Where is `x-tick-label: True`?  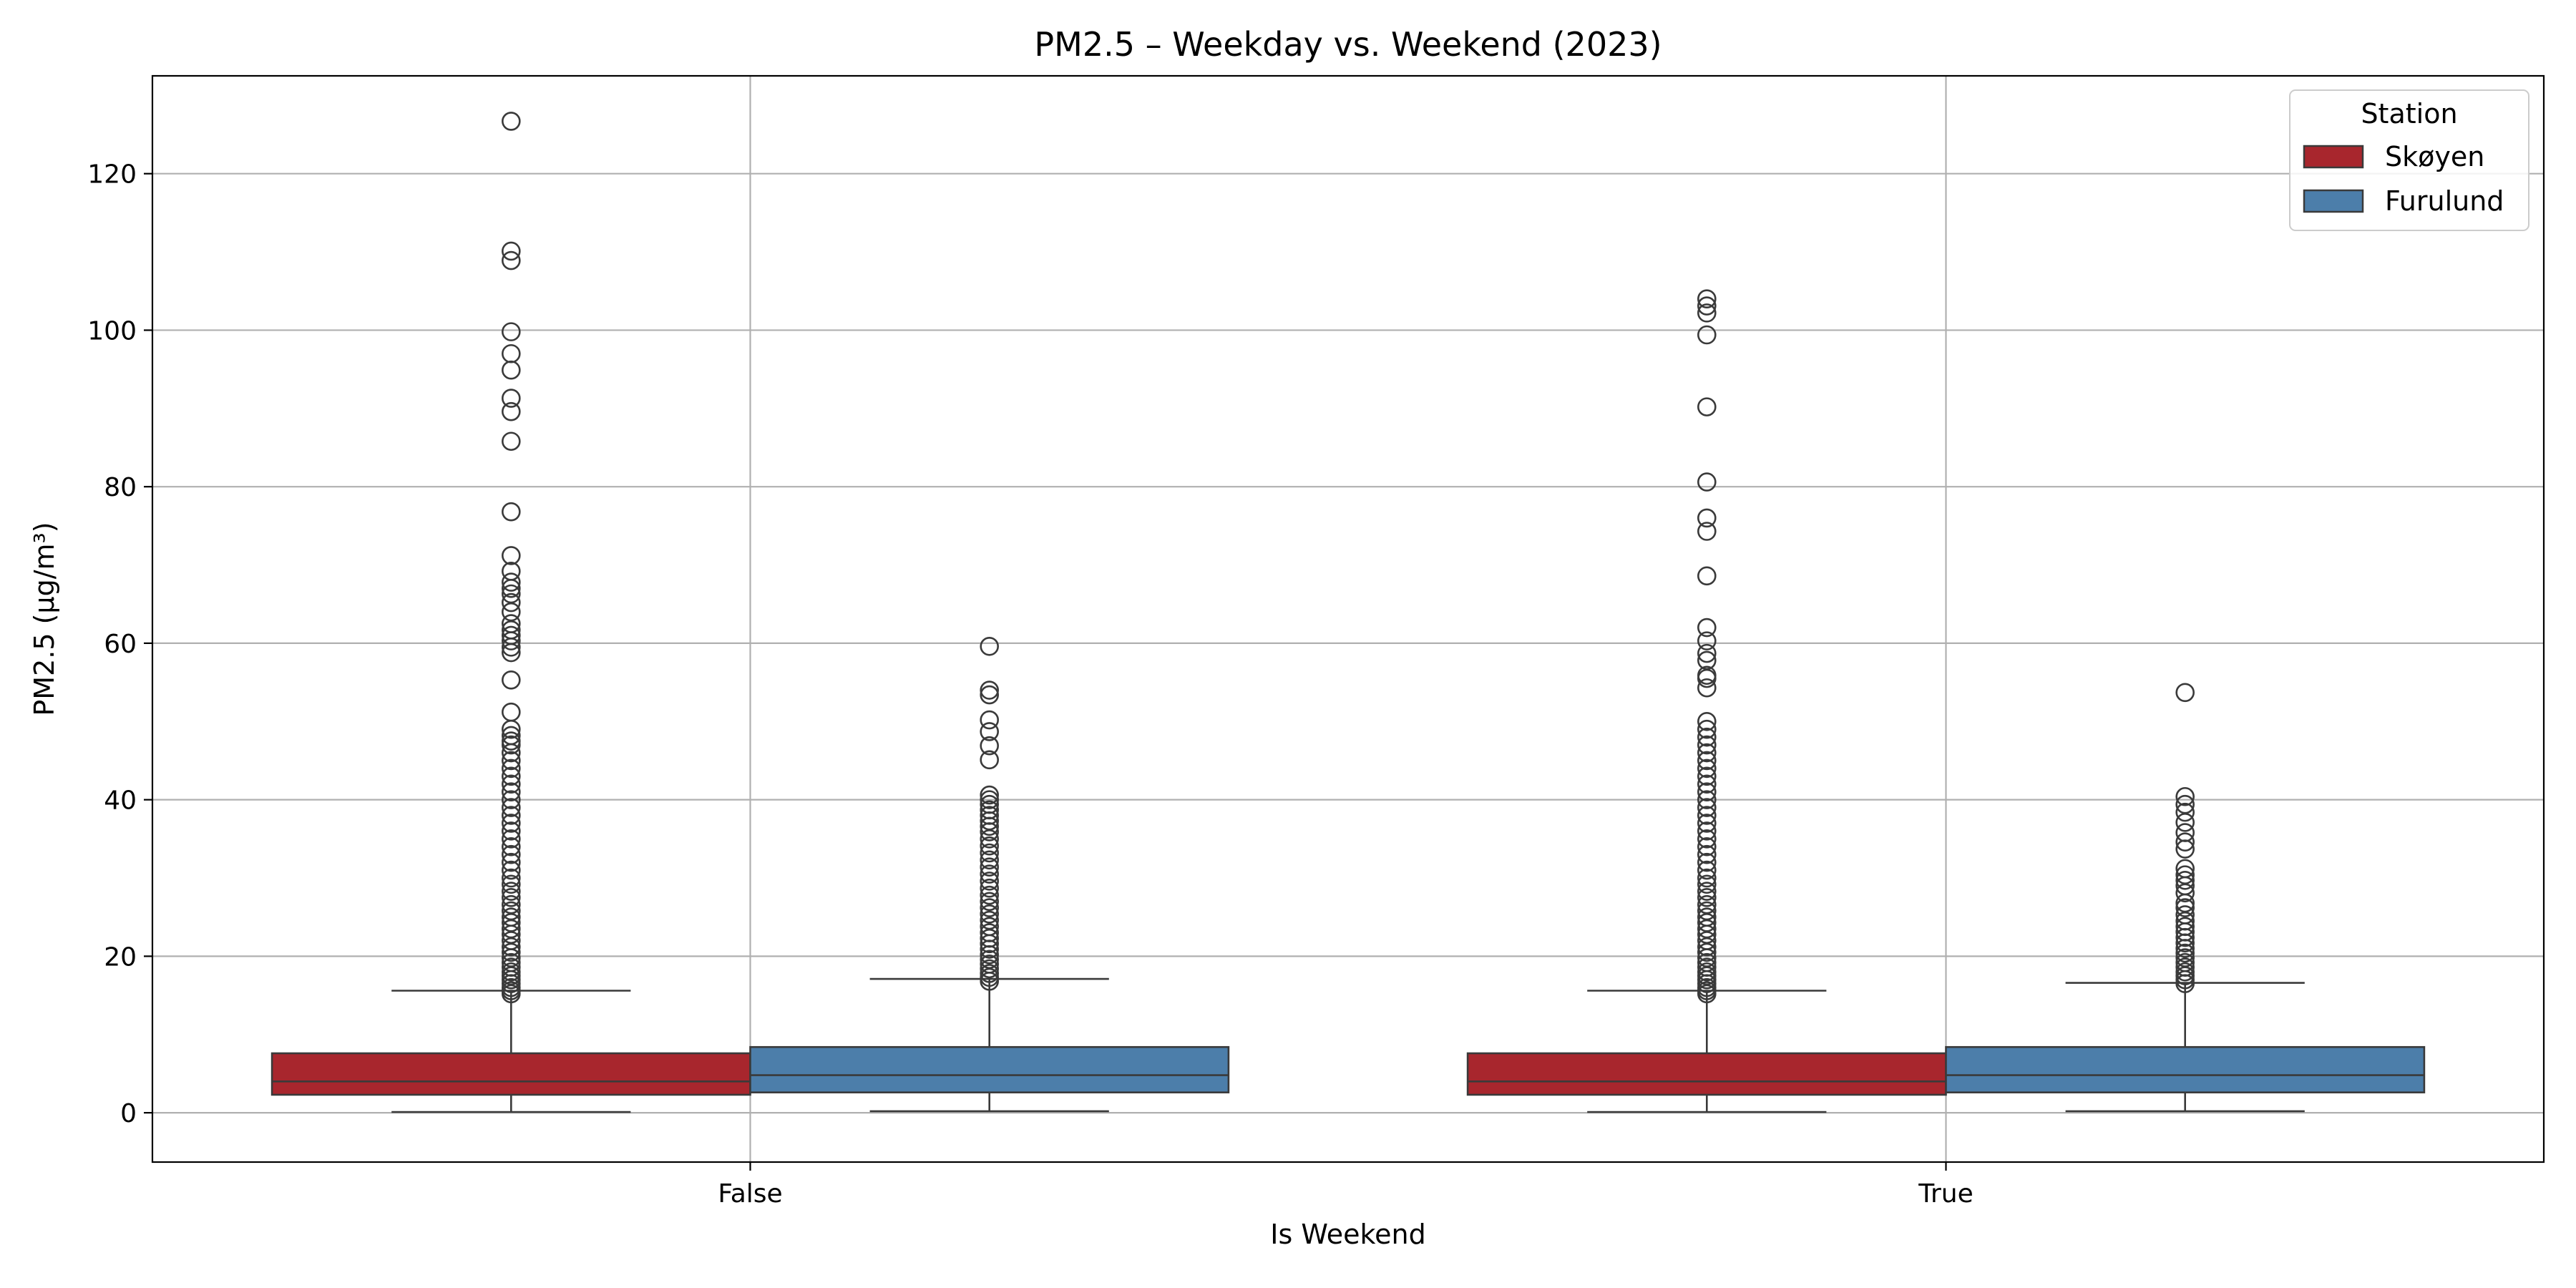 x-tick-label: True is located at coordinates (1945, 1194).